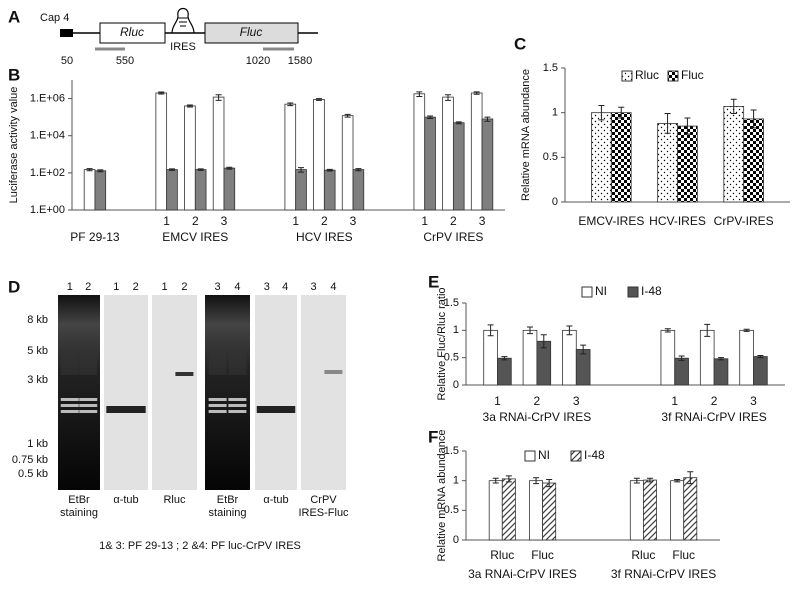 Image resolution: width=800 pixels, height=594 pixels. I want to click on gel-label: staining, so click(228, 513).